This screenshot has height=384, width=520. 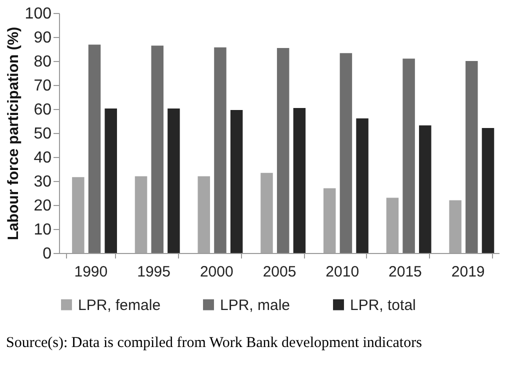 I want to click on x-tick-label: 1995, so click(x=153, y=272).